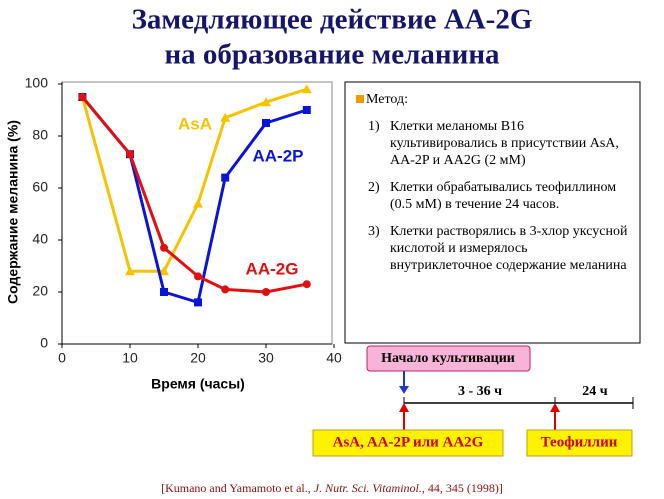  I want to click on citation-authors: [Kumano and Yamamoto et al.,, so click(236, 488).